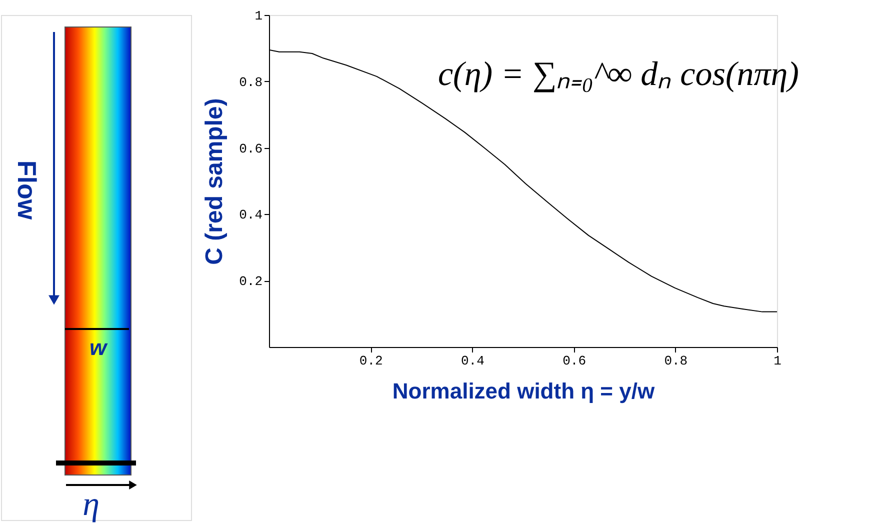 This screenshot has width=888, height=524. What do you see at coordinates (27, 190) in the screenshot?
I see `text: Flow` at bounding box center [27, 190].